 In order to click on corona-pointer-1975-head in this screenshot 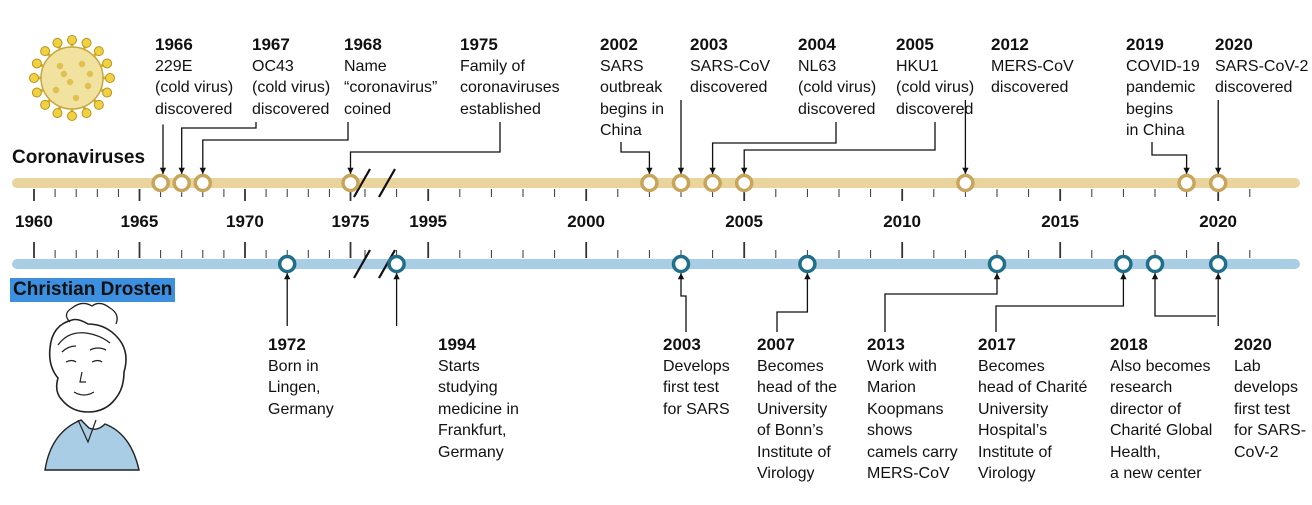, I will do `click(350, 170)`.